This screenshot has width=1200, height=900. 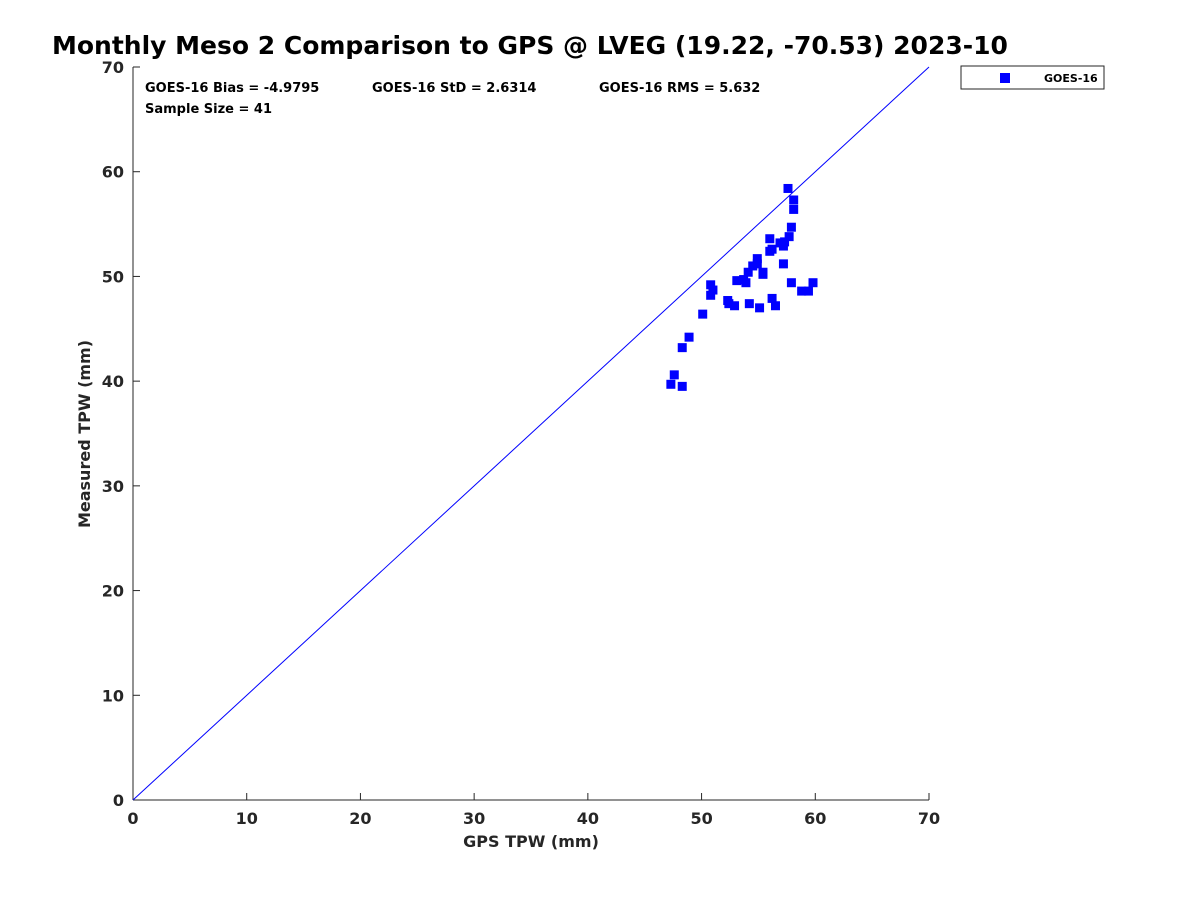 What do you see at coordinates (232, 88) in the screenshot?
I see `stat-bias: GOES-16 Bias = -4.9795` at bounding box center [232, 88].